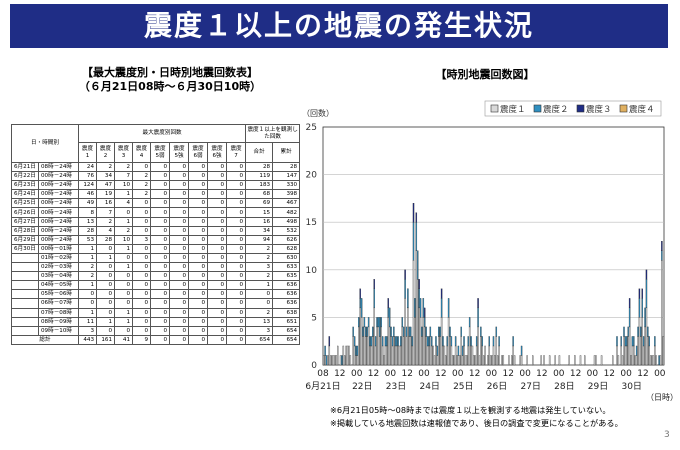 The image size is (680, 450). I want to click on row-date: 6月22日, so click(25, 176).